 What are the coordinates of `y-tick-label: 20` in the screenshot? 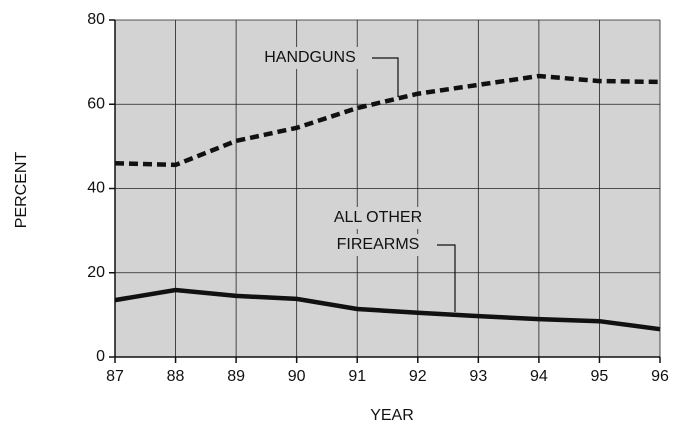 It's located at (96, 272).